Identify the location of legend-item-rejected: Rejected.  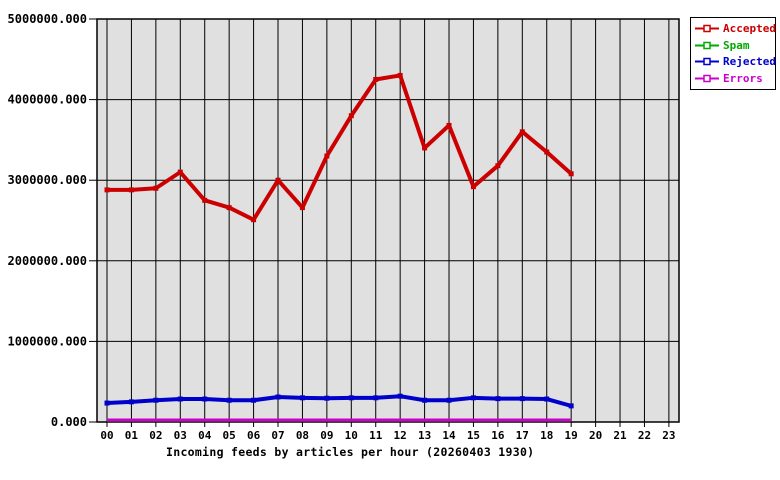
(735, 62).